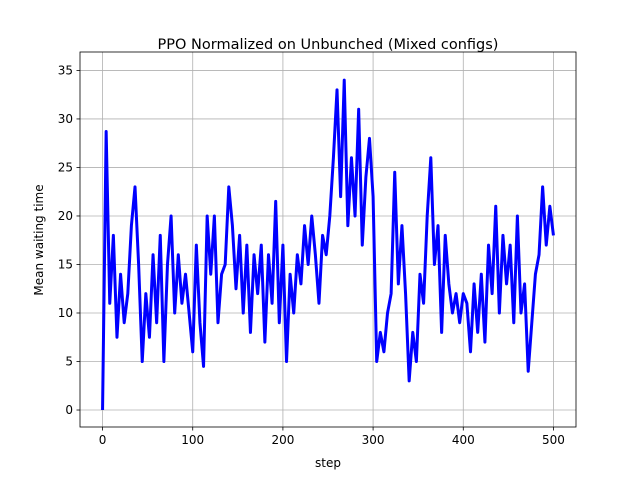  Describe the element at coordinates (39, 239) in the screenshot. I see `y-axis-label: Mean waiting time` at that location.